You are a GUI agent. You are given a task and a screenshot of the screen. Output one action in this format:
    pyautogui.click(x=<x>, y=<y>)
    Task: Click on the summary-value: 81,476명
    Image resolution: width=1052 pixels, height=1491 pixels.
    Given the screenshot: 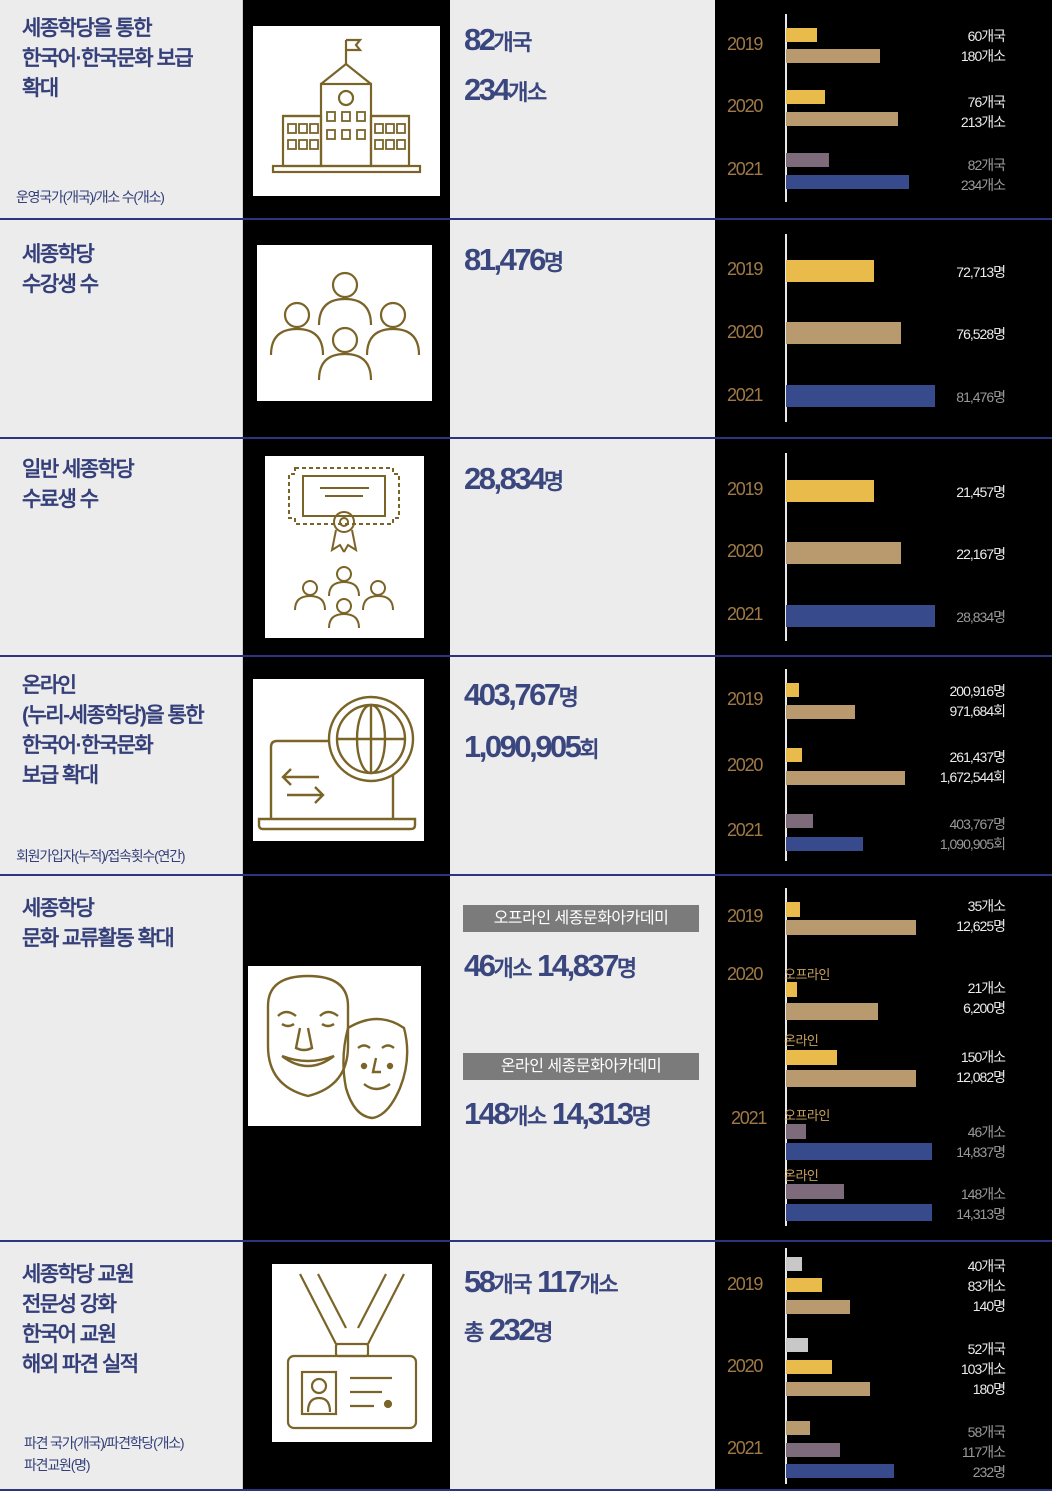 What is the action you would take?
    pyautogui.click(x=514, y=259)
    